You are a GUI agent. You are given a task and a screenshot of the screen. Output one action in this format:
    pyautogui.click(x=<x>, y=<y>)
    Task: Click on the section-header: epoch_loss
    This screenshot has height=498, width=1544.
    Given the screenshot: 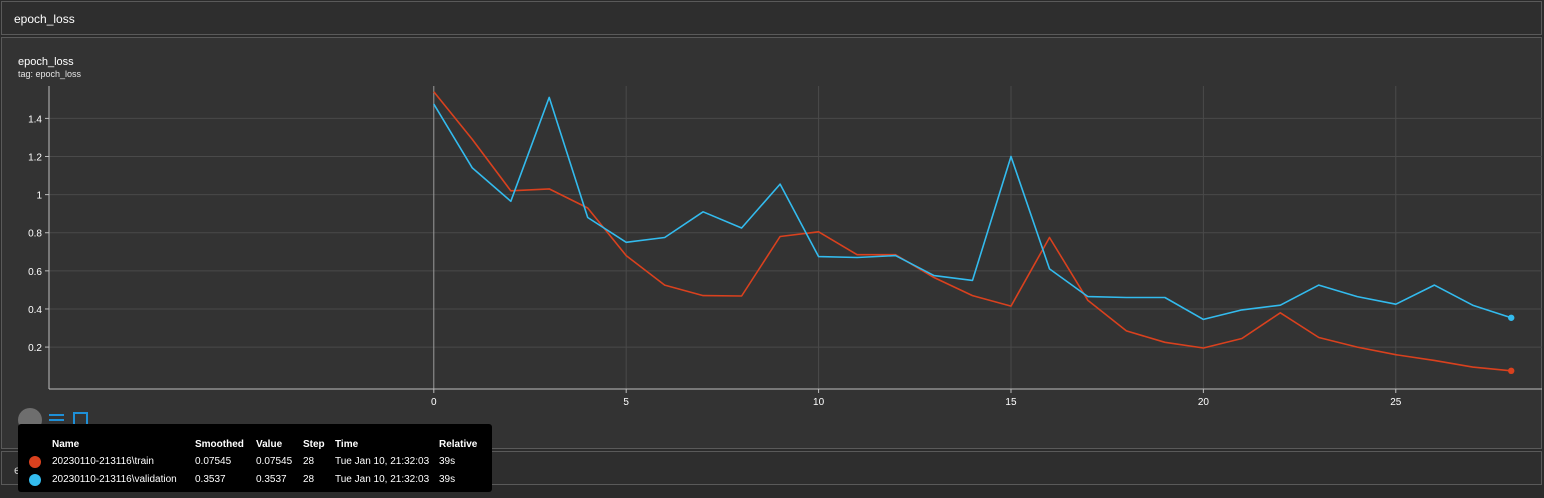 What is the action you would take?
    pyautogui.click(x=771, y=18)
    